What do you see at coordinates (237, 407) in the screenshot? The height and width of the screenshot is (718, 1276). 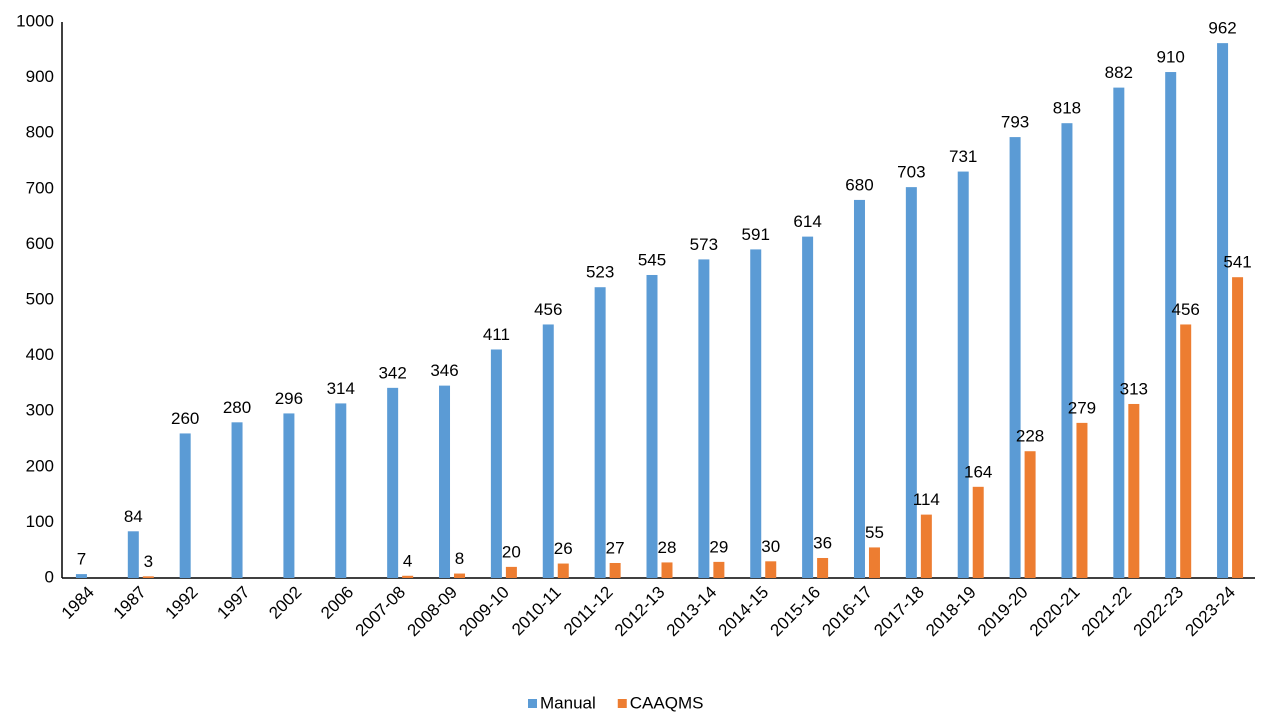 I see `data-label: 280` at bounding box center [237, 407].